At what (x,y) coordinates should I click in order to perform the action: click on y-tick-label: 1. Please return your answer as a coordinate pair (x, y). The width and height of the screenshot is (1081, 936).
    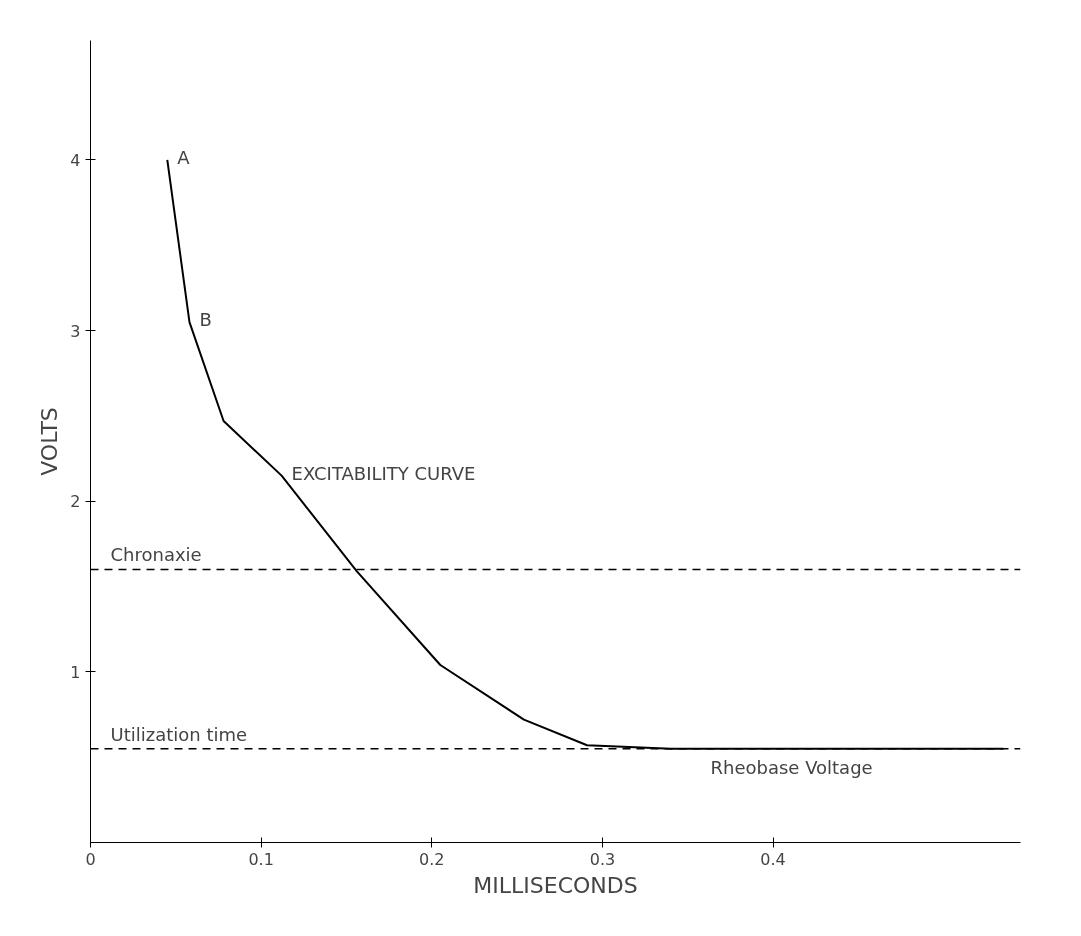
    Looking at the image, I should click on (75, 672).